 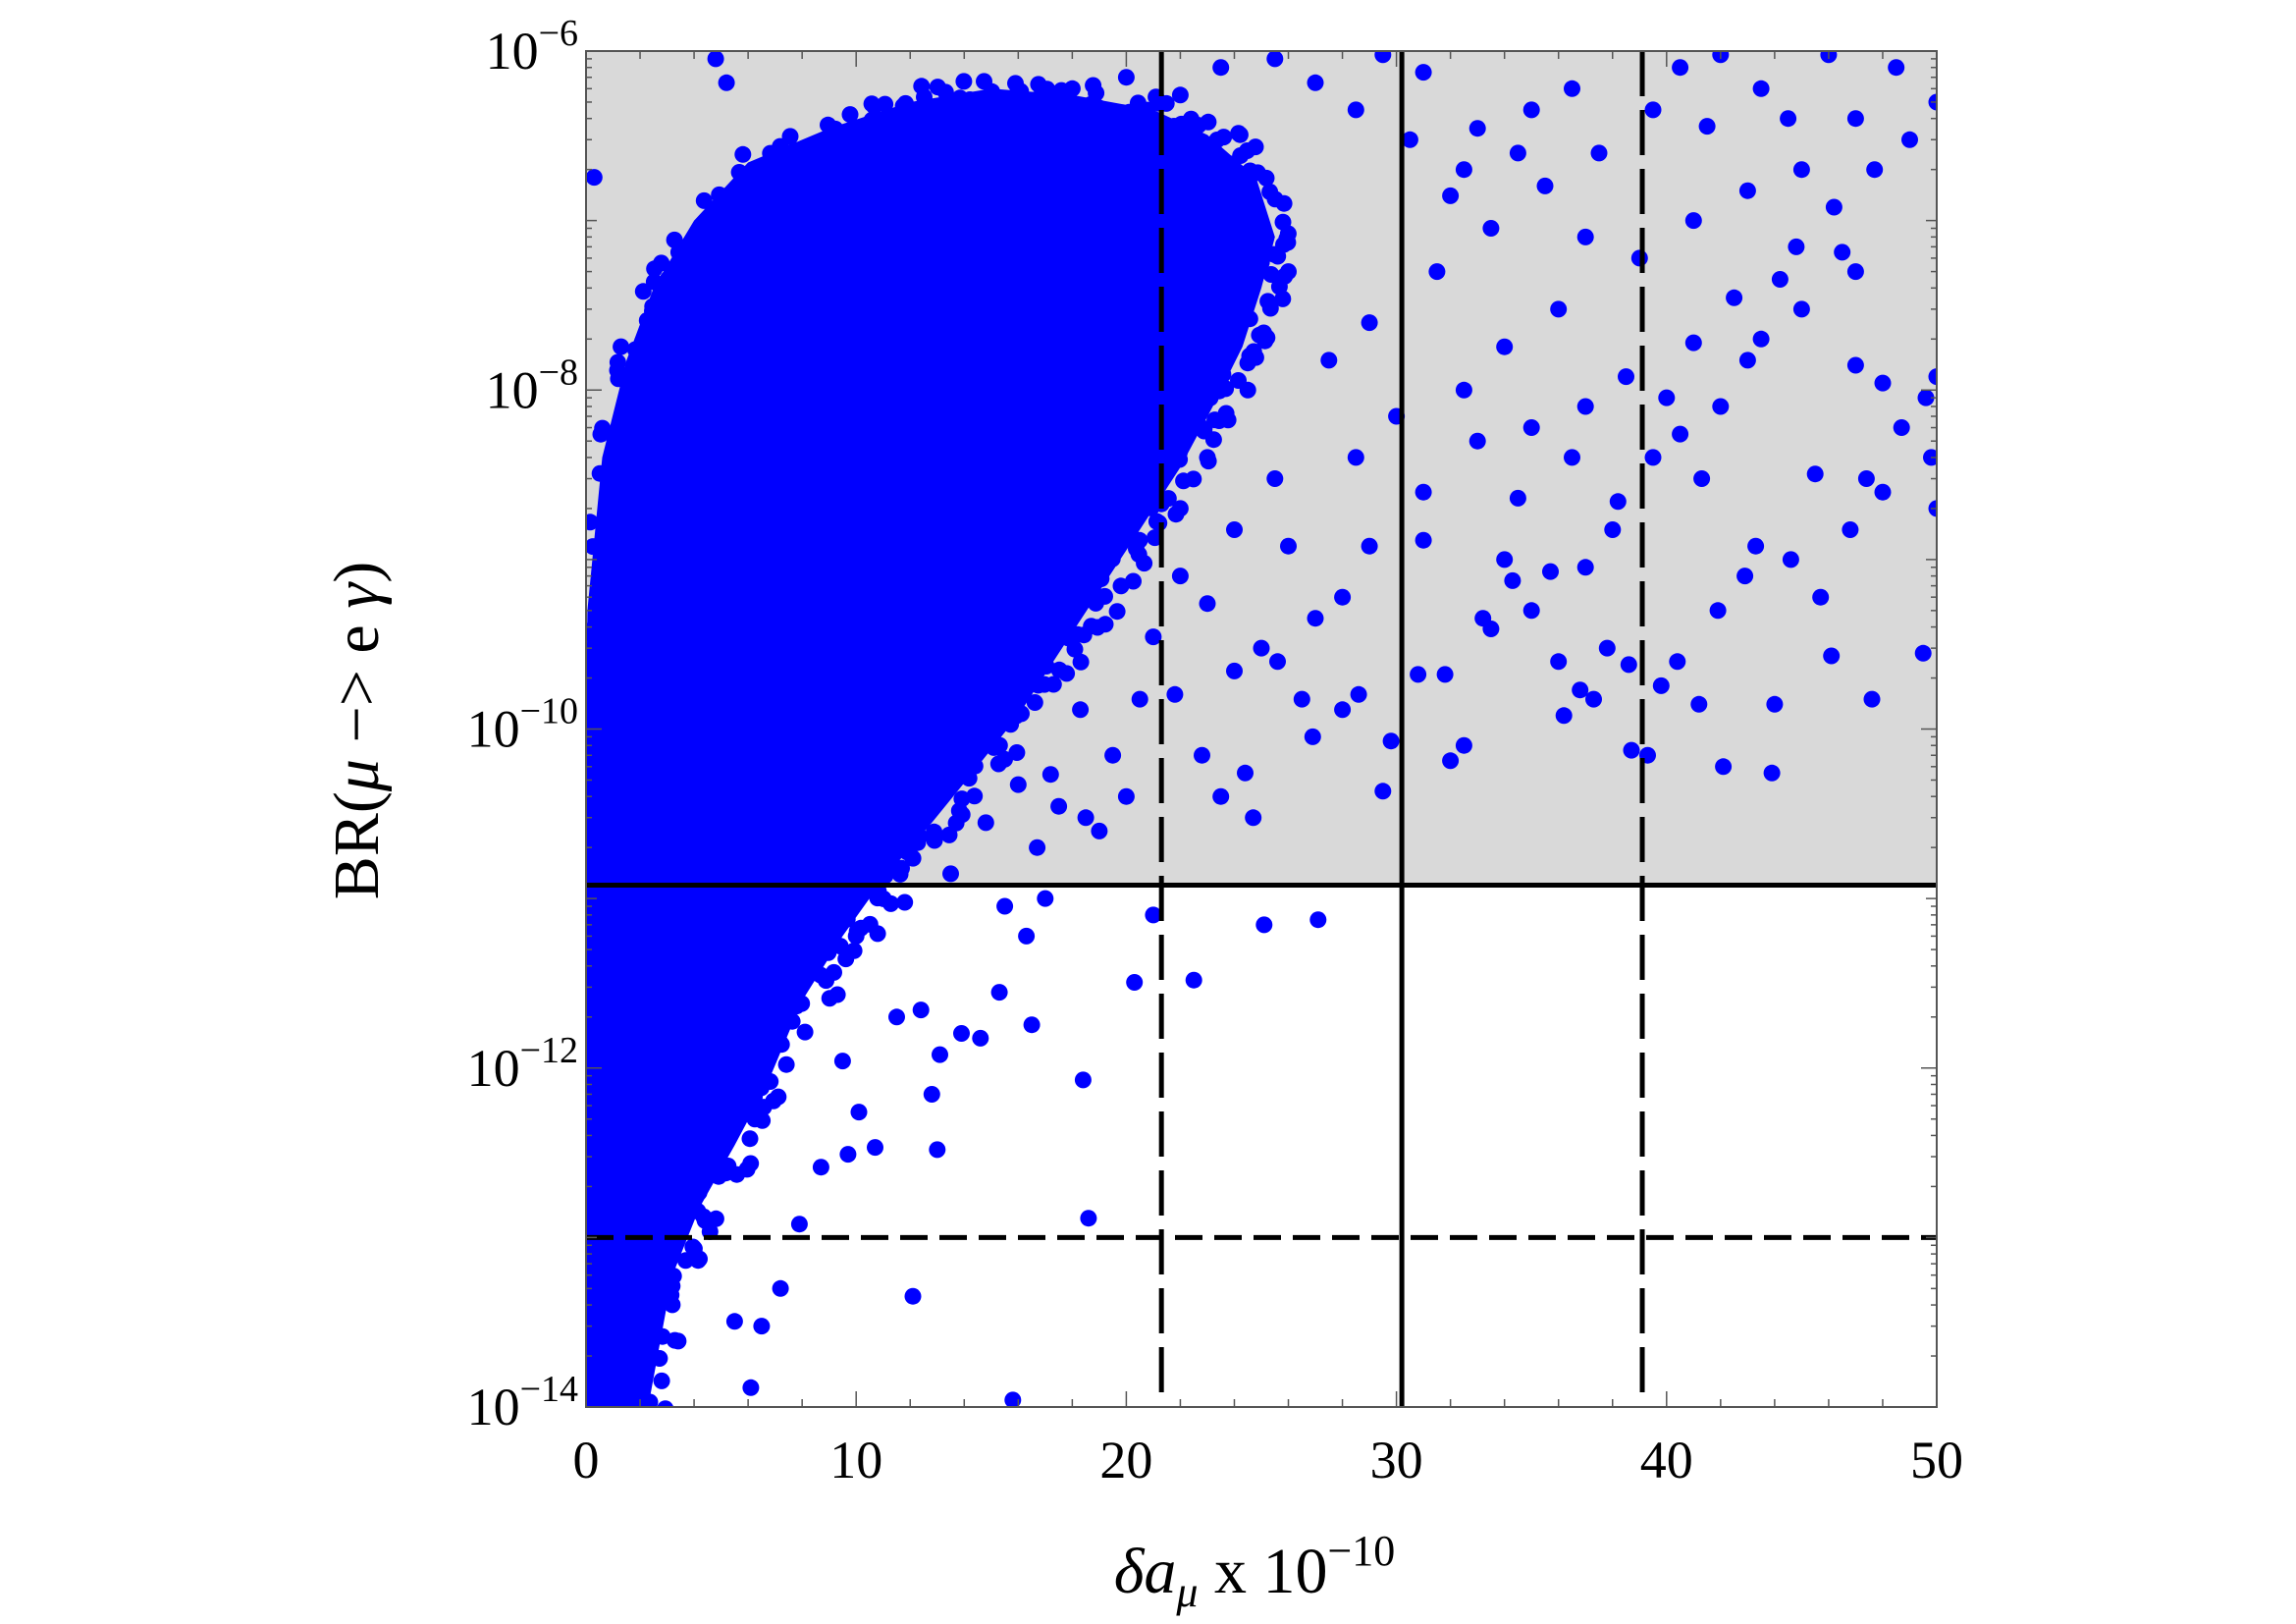 I want to click on x-tick-label: 20, so click(x=1125, y=1460).